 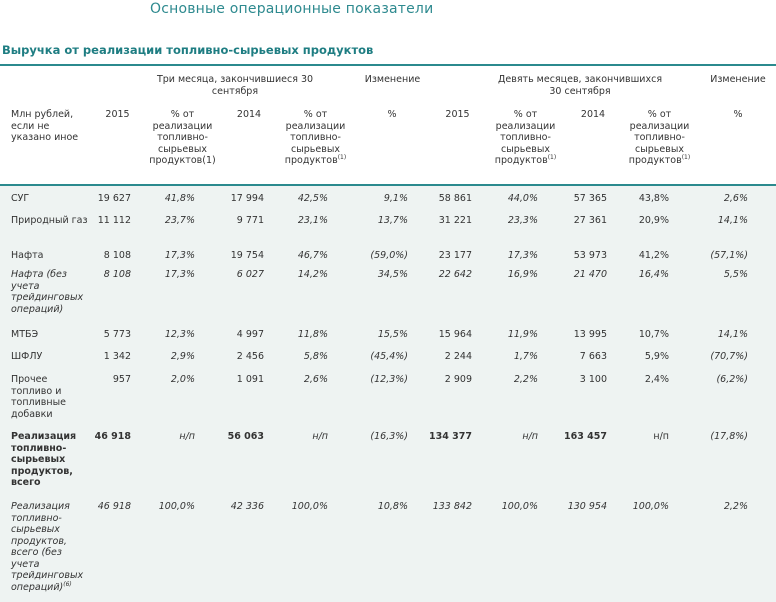 I want to click on row-label: СУГ, so click(x=20, y=198).